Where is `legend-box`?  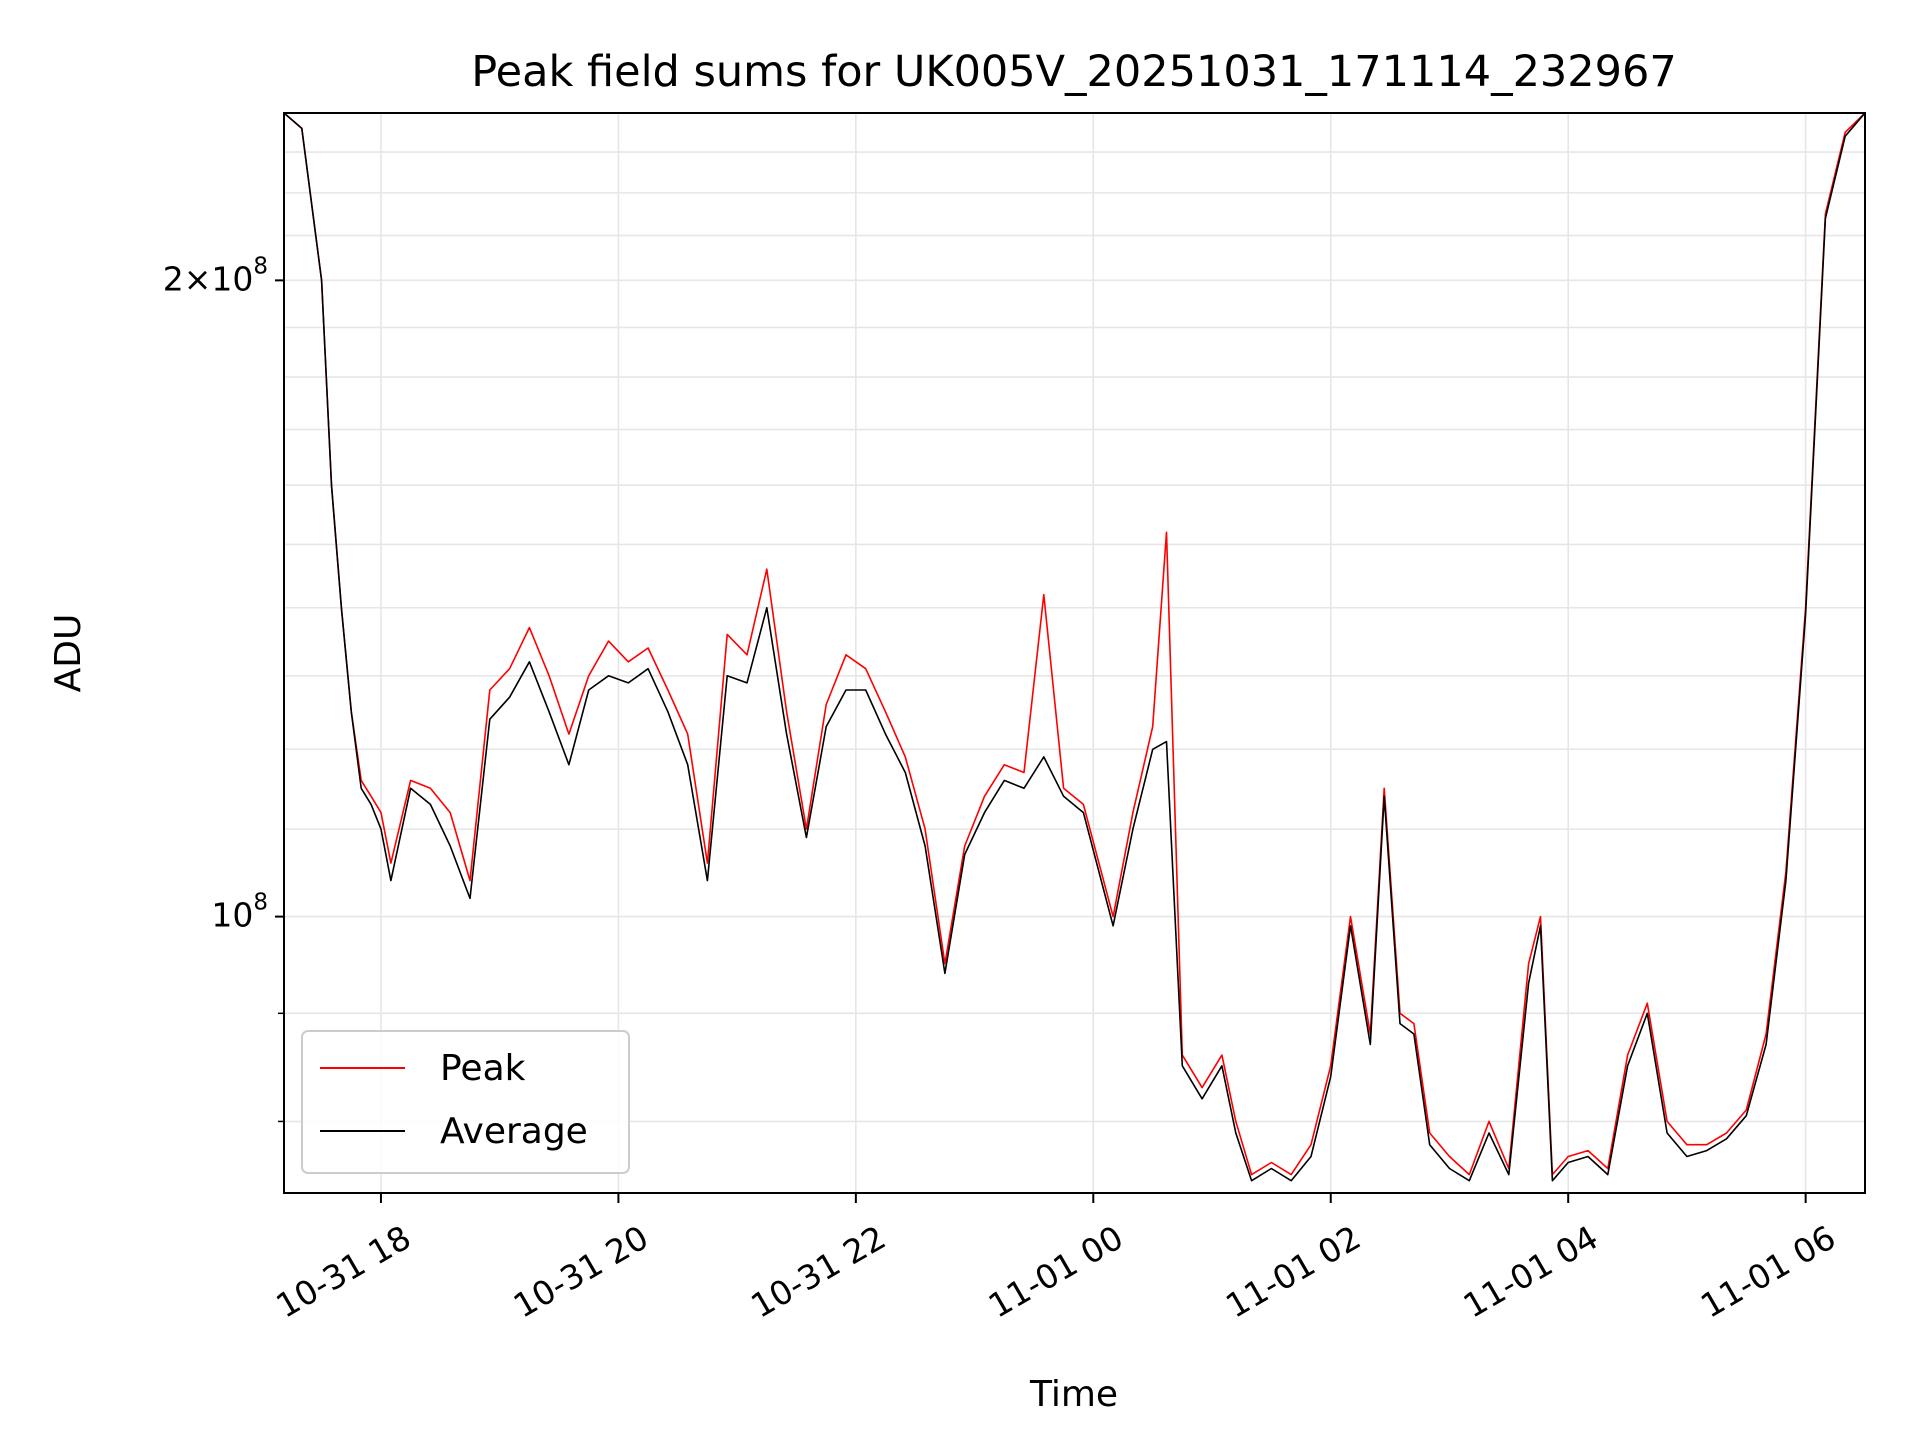 legend-box is located at coordinates (465, 1102).